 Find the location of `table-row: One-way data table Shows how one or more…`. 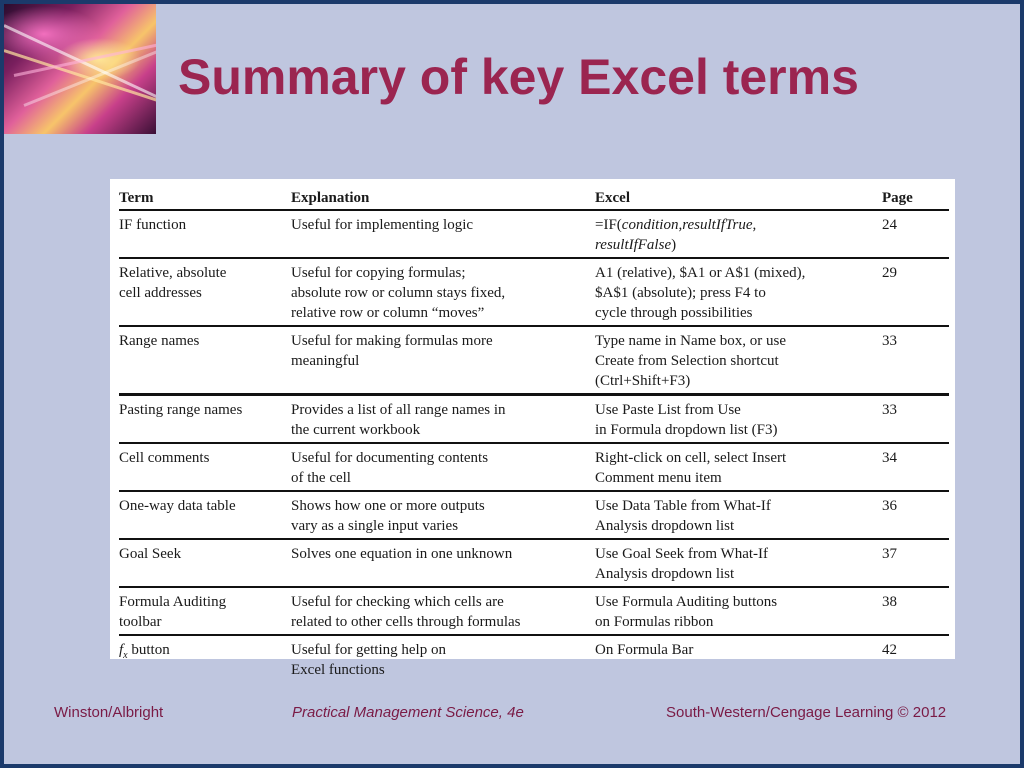

table-row: One-way data table Shows how one or more… is located at coordinates (534, 515).